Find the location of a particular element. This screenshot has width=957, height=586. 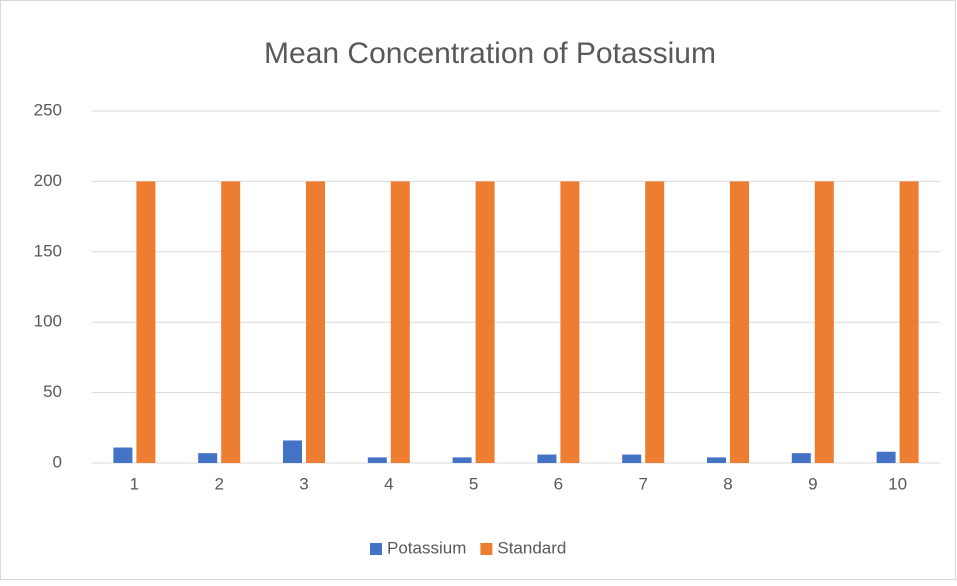

y-tick-label: 0 is located at coordinates (57, 461).